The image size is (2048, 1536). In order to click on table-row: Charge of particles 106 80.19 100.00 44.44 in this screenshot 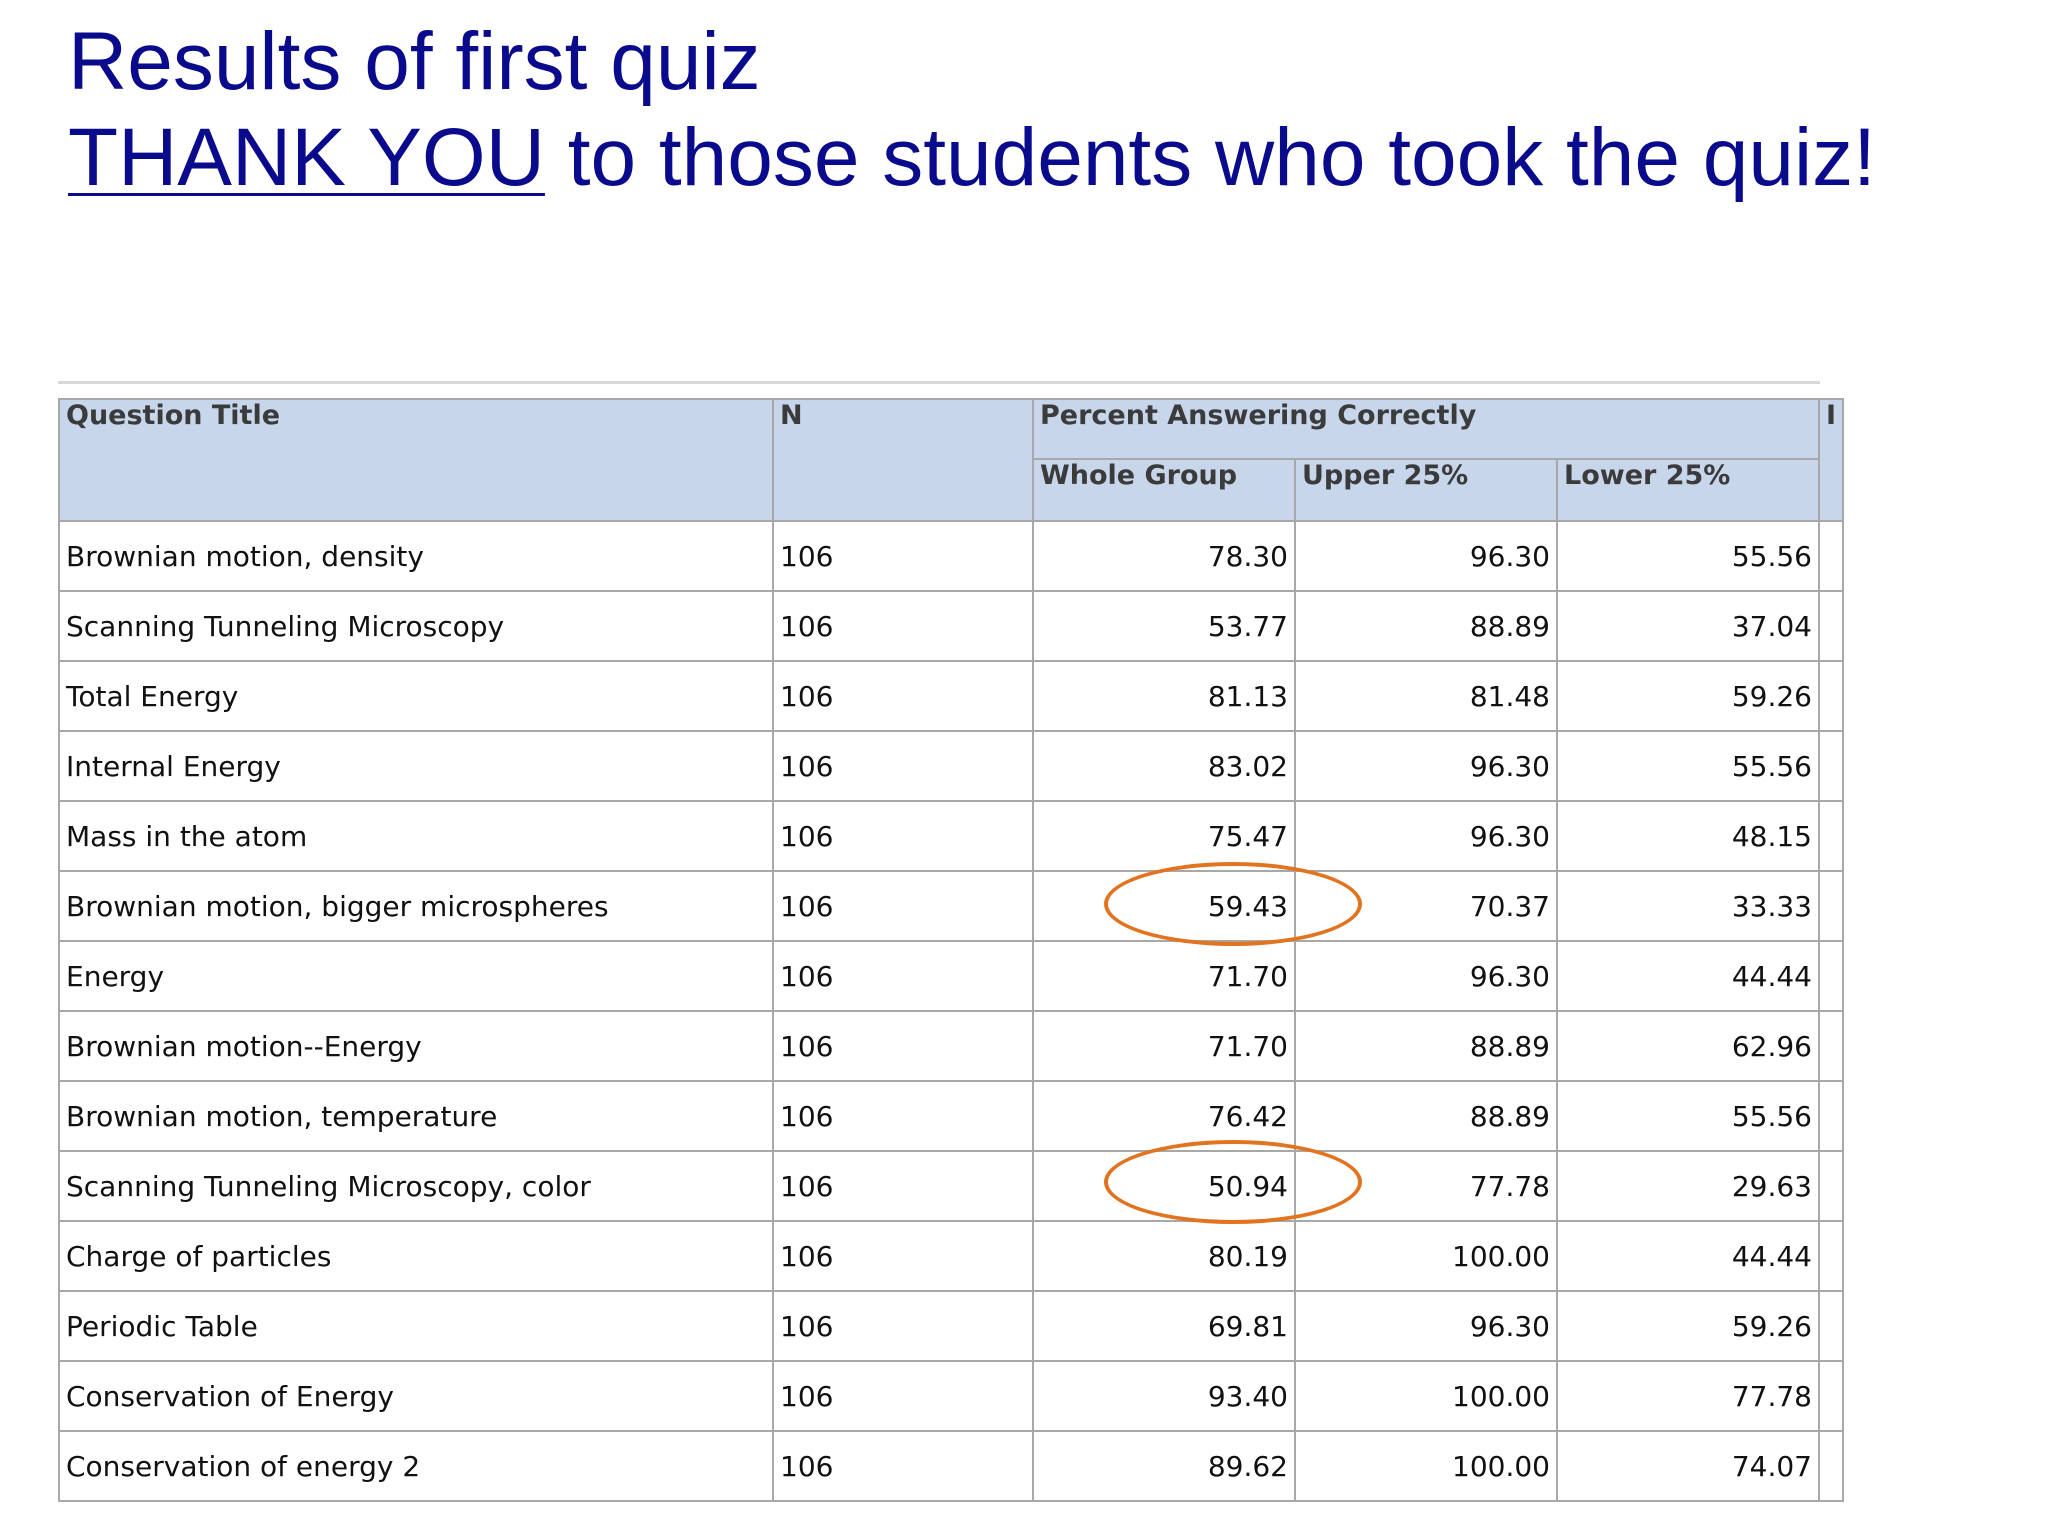, I will do `click(951, 1256)`.